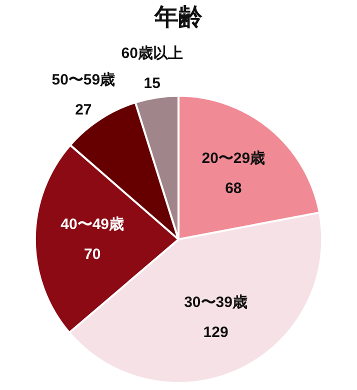 This screenshot has height=390, width=357. Describe the element at coordinates (215, 333) in the screenshot. I see `data-label: 129` at that location.